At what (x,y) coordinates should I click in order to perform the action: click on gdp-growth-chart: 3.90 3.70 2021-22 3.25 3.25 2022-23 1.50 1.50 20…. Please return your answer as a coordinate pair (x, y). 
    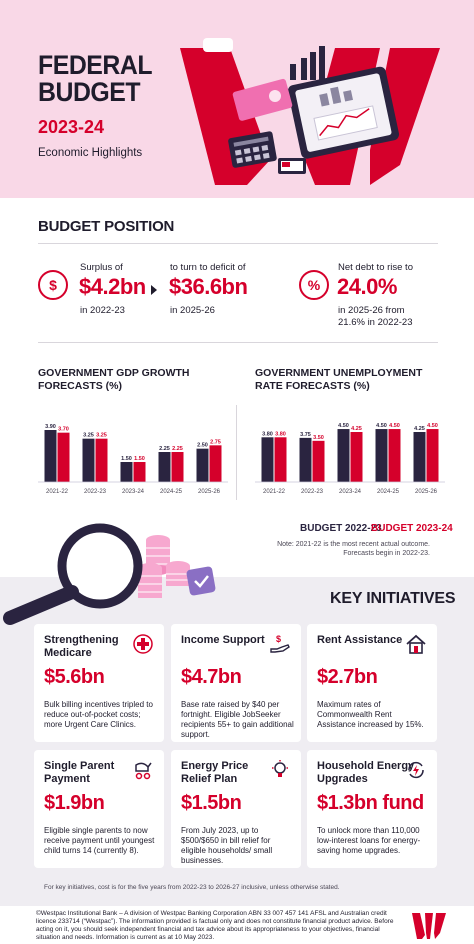
    Looking at the image, I should click on (133, 459).